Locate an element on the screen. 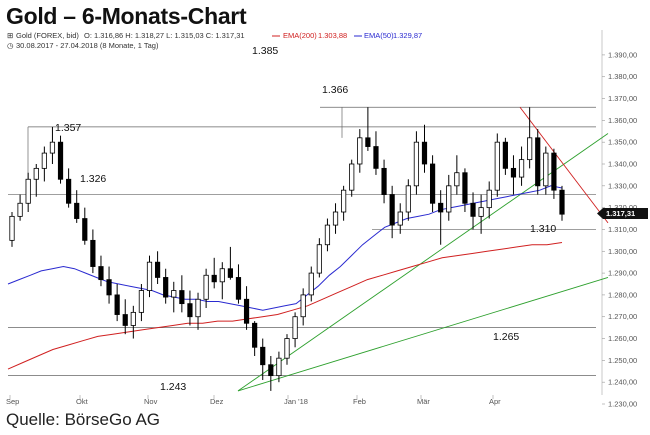  ema50-legend-label: EMA(50) is located at coordinates (379, 35).